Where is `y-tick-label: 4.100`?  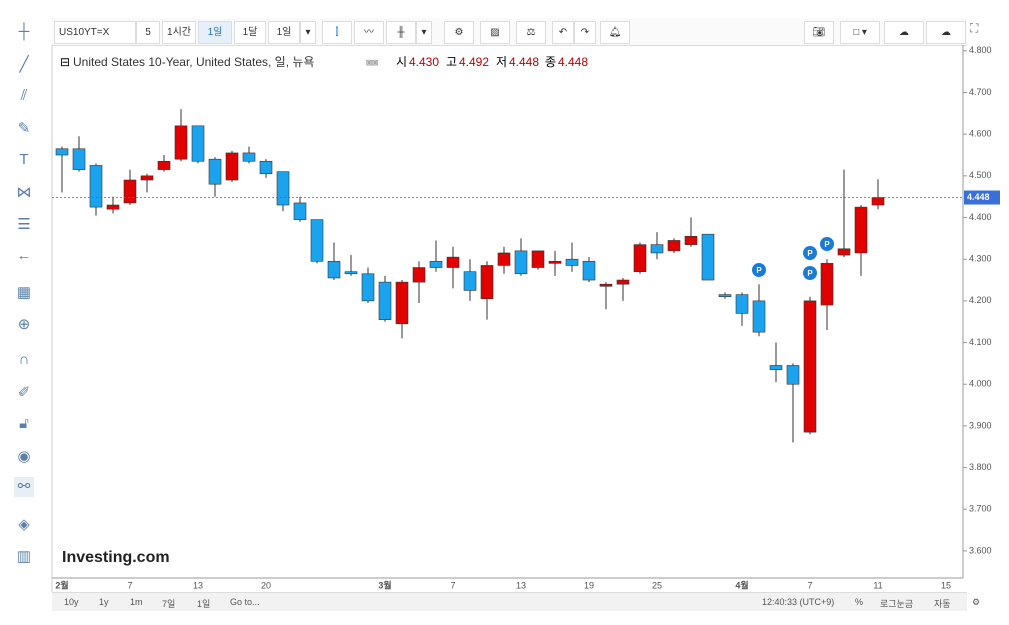
y-tick-label: 4.100 is located at coordinates (980, 342).